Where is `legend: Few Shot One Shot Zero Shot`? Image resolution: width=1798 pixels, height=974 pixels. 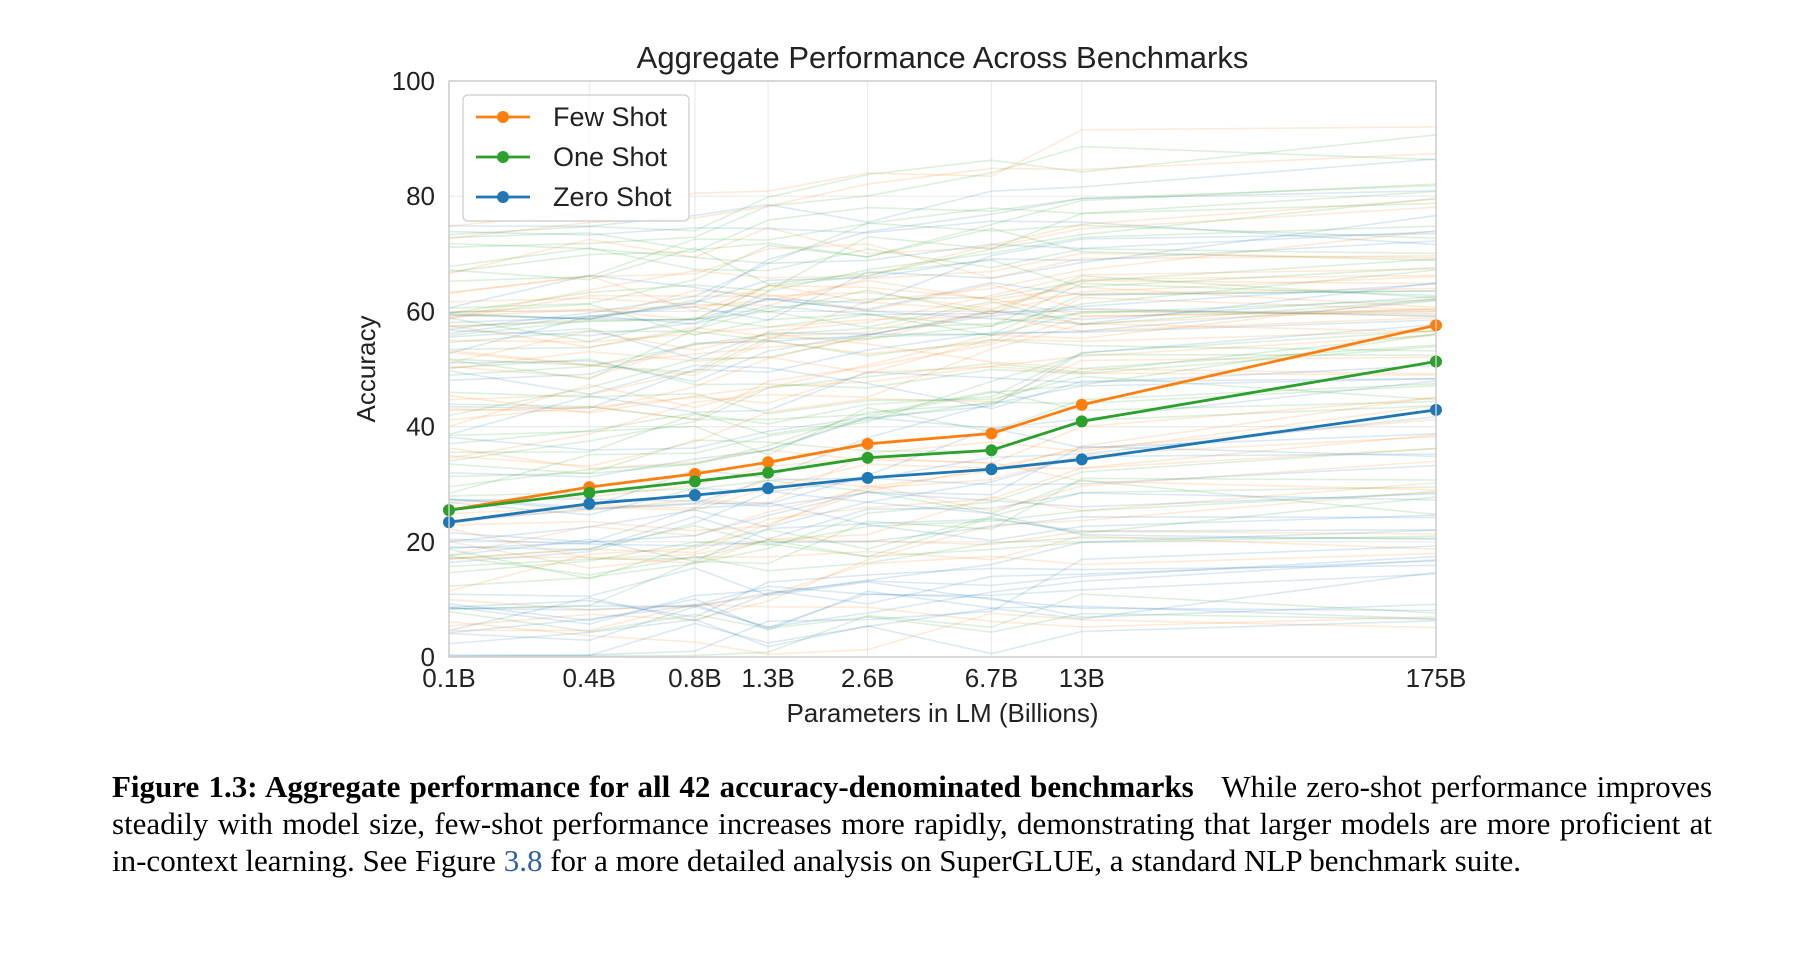 legend: Few Shot One Shot Zero Shot is located at coordinates (576, 158).